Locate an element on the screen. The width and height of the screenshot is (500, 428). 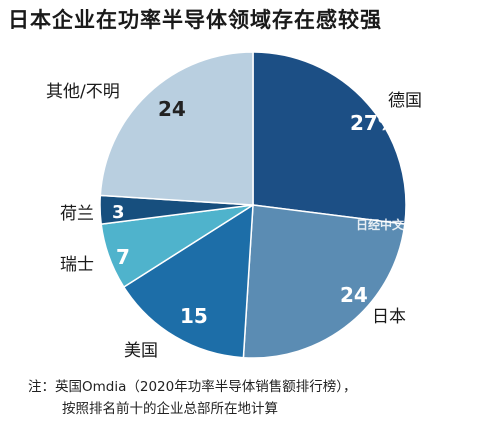
watermark: 日经中文网 is located at coordinates (386, 224).